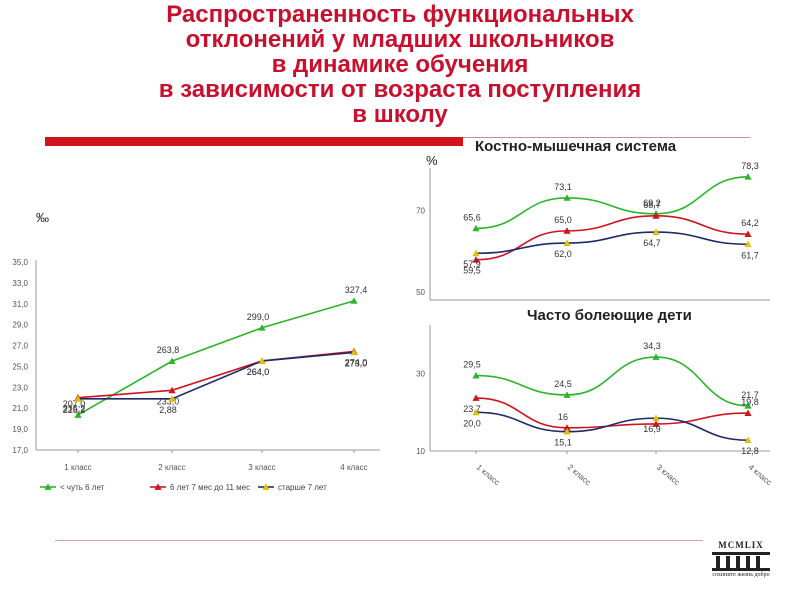  I want to click on data-label: 64,2, so click(750, 223).